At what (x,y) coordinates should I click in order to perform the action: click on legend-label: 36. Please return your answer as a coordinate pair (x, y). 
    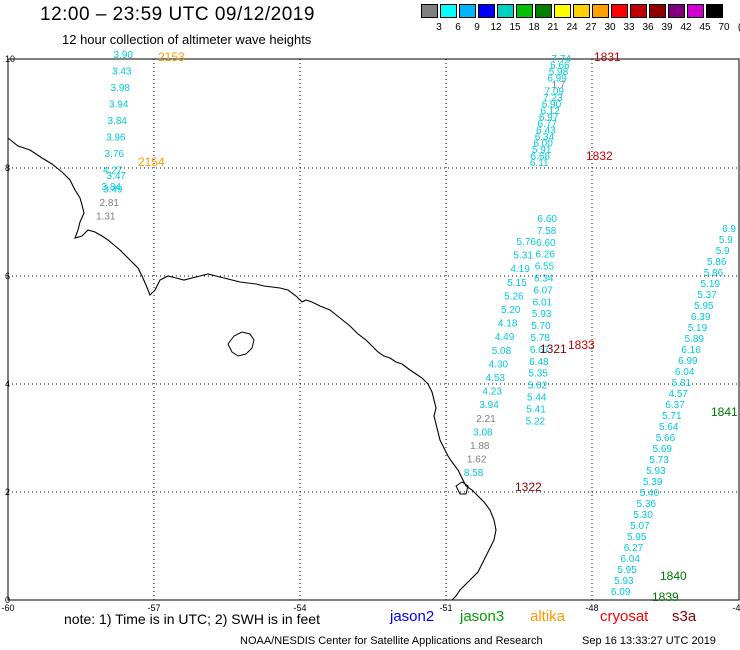
    Looking at the image, I should click on (648, 27).